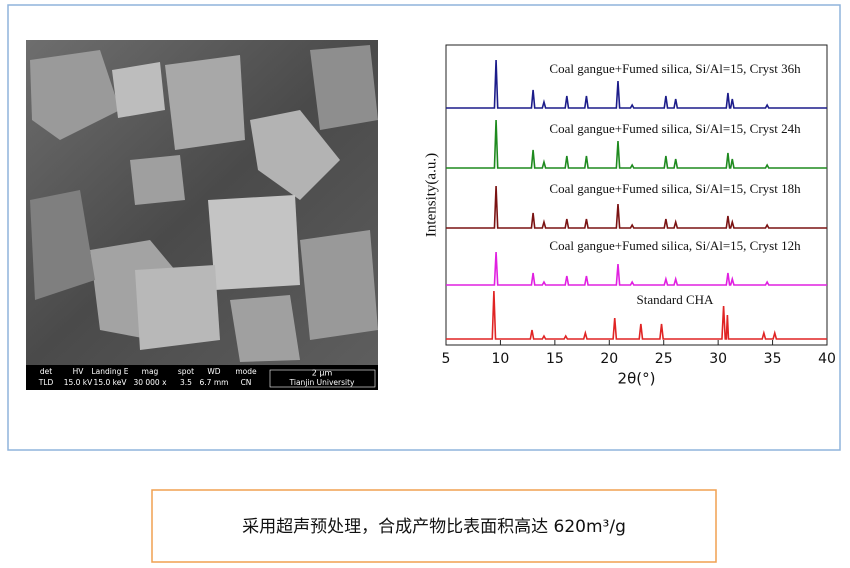  What do you see at coordinates (109, 371) in the screenshot?
I see `info-header: Landing E` at bounding box center [109, 371].